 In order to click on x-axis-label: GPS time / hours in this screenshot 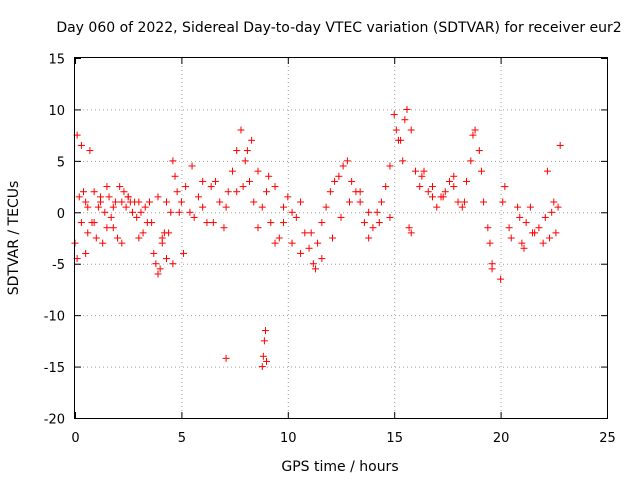, I will do `click(339, 467)`.